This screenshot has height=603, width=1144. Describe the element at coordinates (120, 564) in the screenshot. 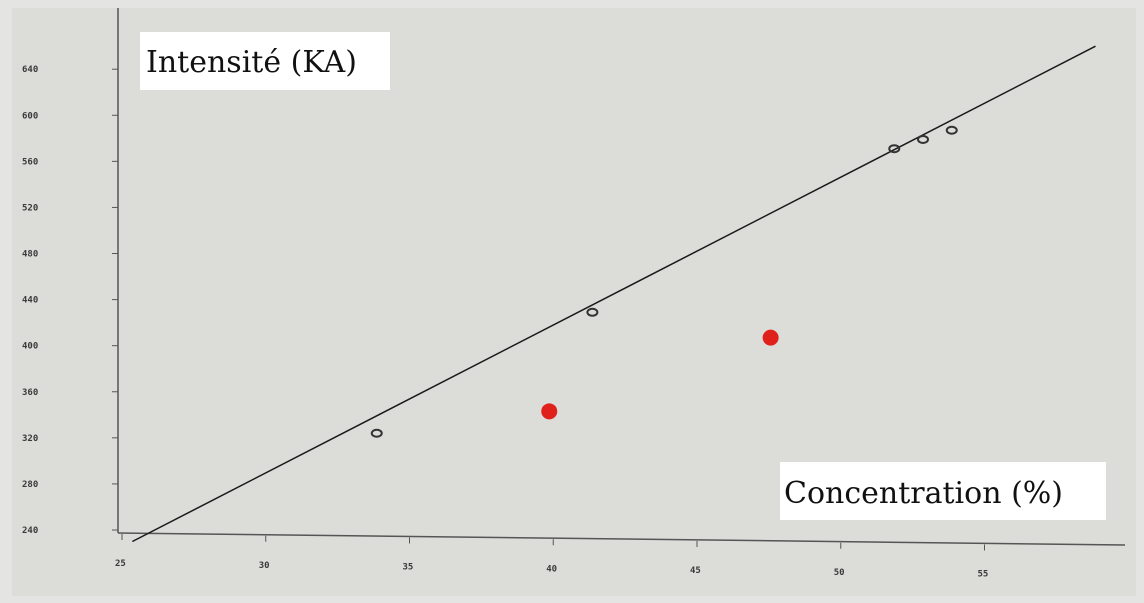

I see `x-tick-label: 25` at that location.